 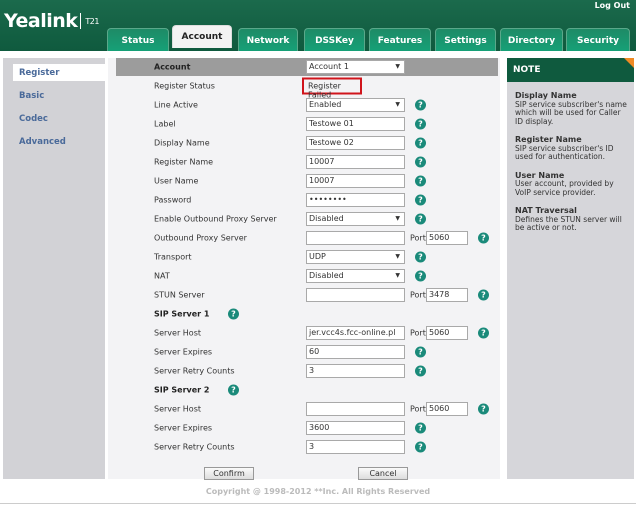 What do you see at coordinates (331, 142) in the screenshot?
I see `display-name-value: Testowe 02` at bounding box center [331, 142].